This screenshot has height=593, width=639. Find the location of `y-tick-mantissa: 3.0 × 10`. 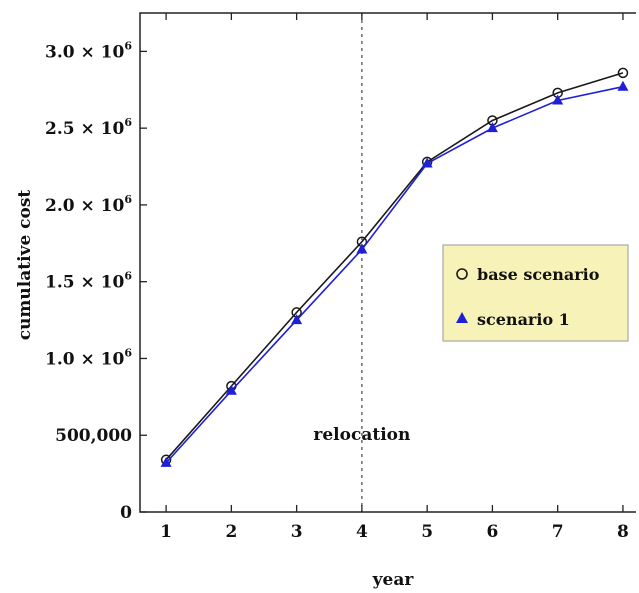

y-tick-mantissa: 3.0 × 10 is located at coordinates (84, 52).